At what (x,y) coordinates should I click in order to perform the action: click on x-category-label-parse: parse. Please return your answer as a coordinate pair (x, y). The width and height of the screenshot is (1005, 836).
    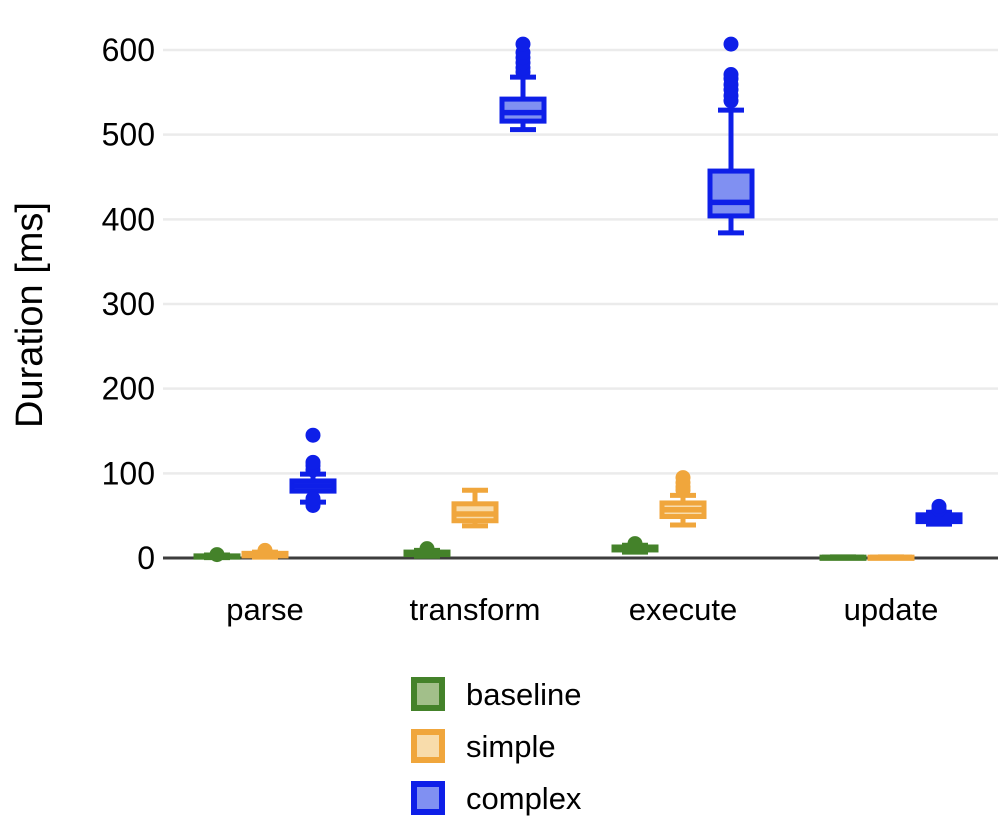
    Looking at the image, I should click on (265, 609).